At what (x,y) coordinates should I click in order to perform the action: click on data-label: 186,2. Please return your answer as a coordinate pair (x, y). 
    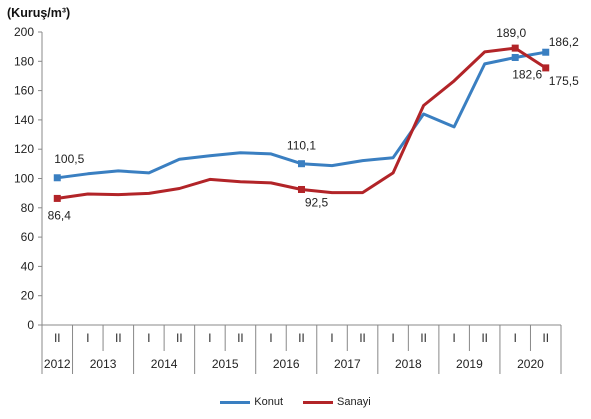
    Looking at the image, I should click on (564, 42).